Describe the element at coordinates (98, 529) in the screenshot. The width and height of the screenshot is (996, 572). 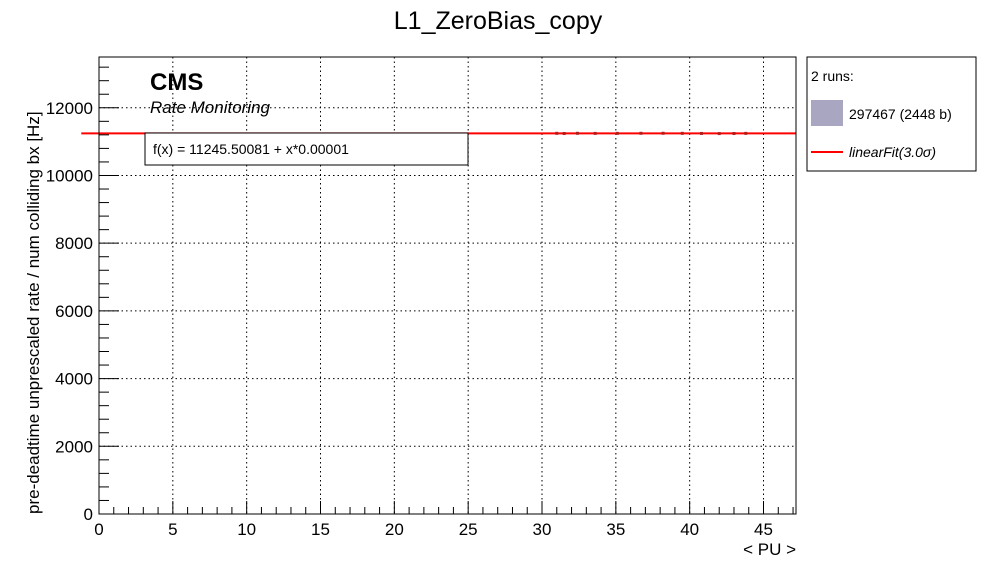
I see `x-tick-label: 0` at that location.